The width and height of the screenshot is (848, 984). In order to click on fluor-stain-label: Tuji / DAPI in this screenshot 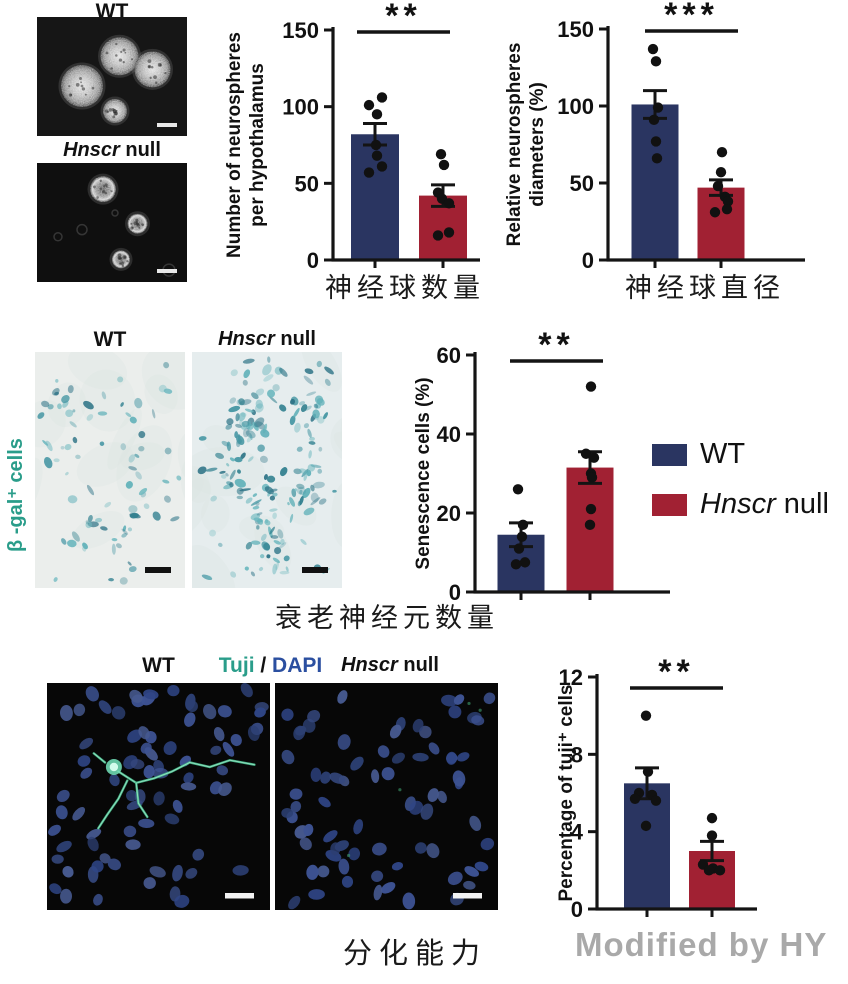, I will do `click(270, 666)`.